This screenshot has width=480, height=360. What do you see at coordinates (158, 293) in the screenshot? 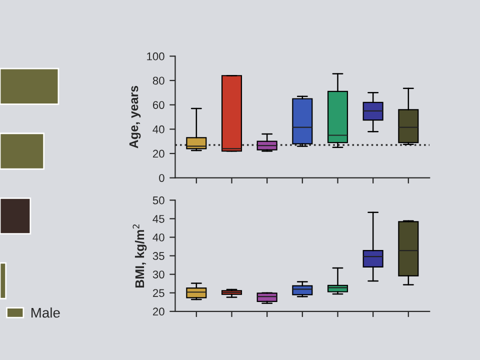
I see `y-tick-label: 25` at bounding box center [158, 293].